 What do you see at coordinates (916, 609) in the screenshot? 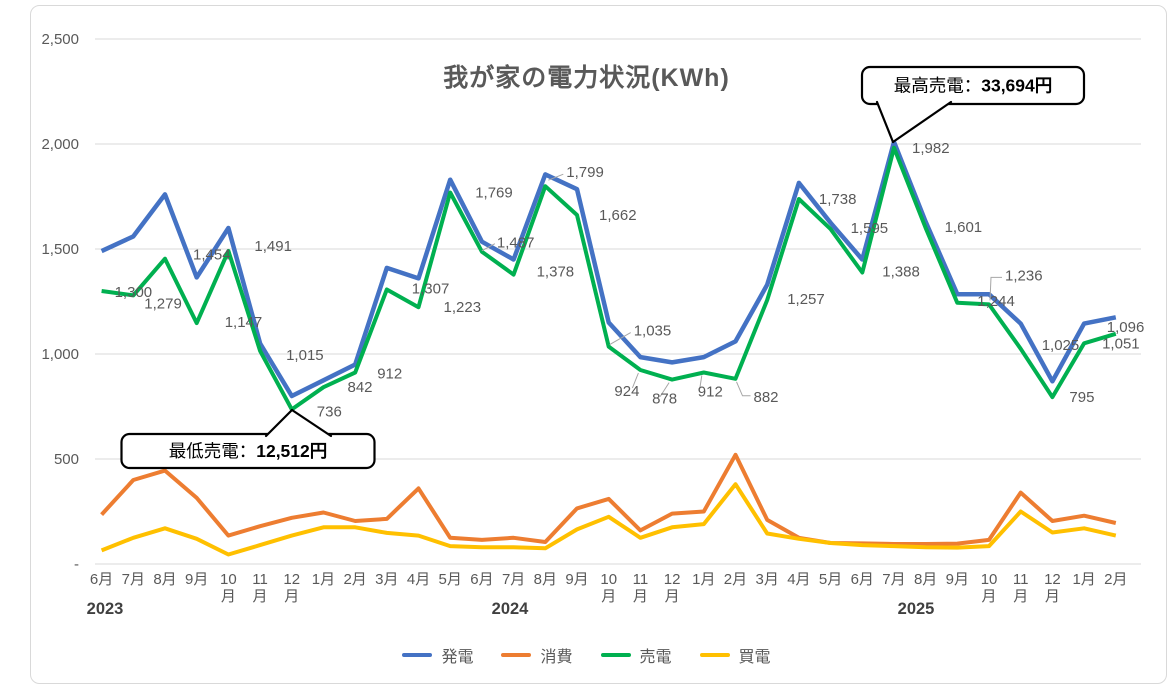
I see `x-axis-year-label: 2025` at bounding box center [916, 609].